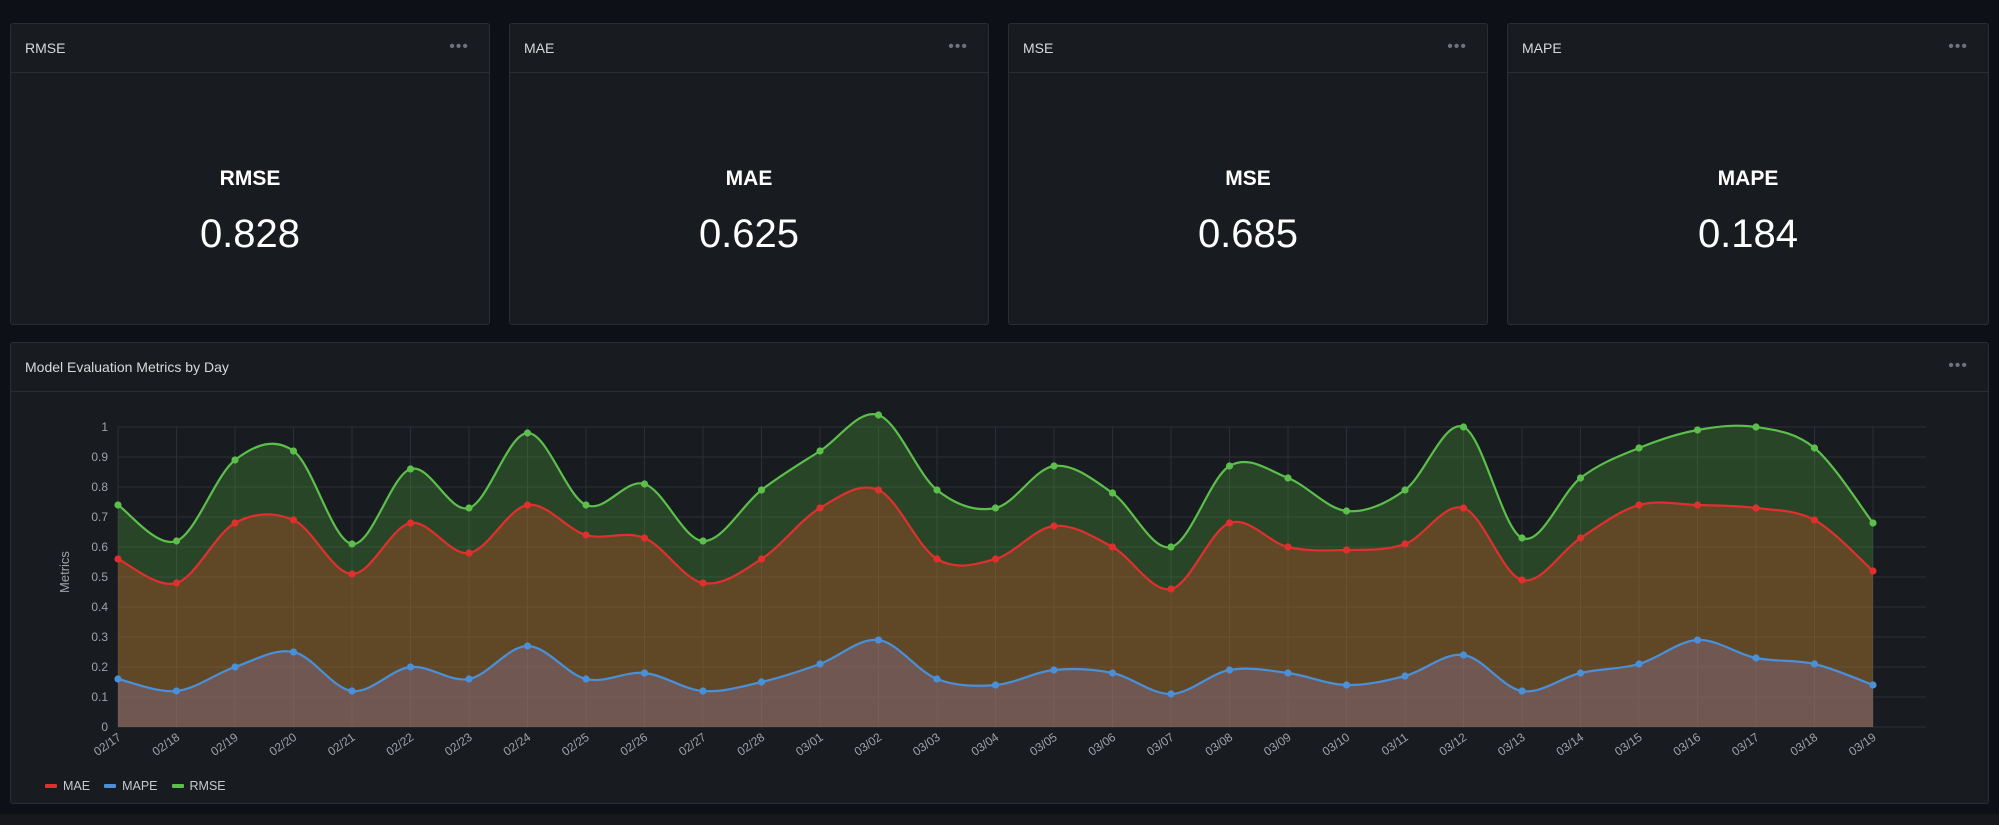 This screenshot has width=1999, height=825. Describe the element at coordinates (99, 487) in the screenshot. I see `y-tick-label: 0.8` at that location.